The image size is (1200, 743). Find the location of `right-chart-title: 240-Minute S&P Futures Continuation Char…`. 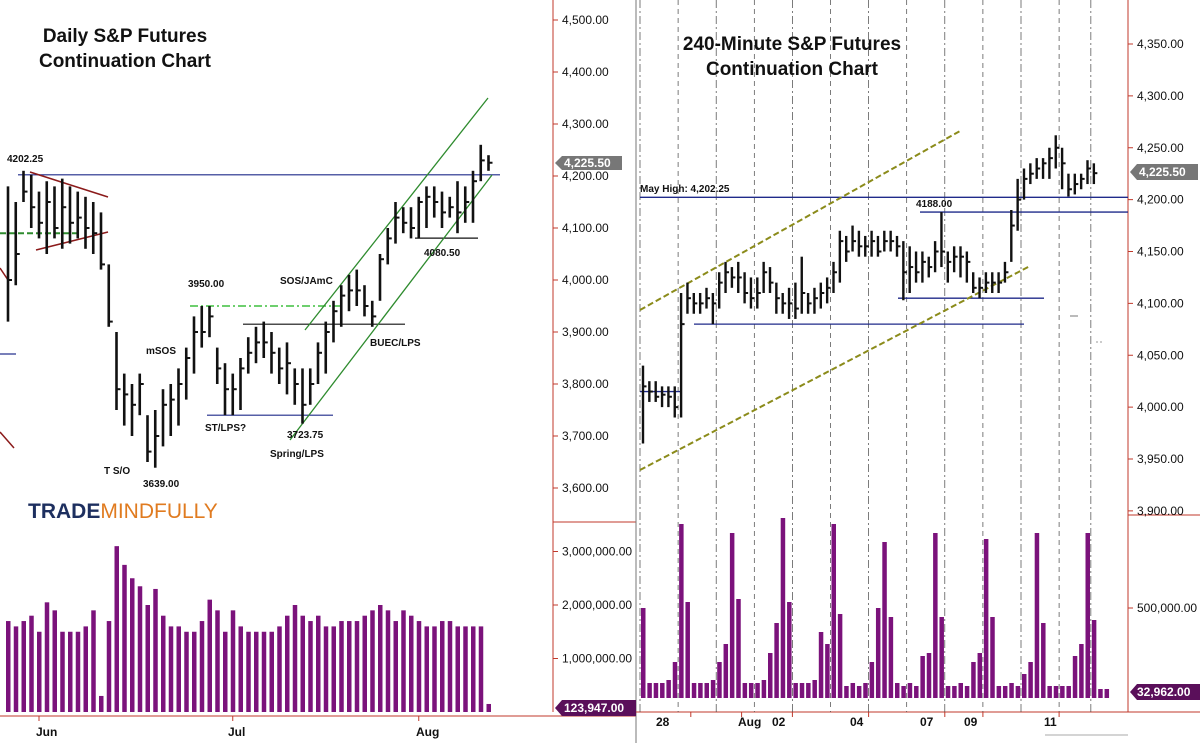

right-chart-title: 240-Minute S&P Futures Continuation Char… is located at coordinates (792, 57).